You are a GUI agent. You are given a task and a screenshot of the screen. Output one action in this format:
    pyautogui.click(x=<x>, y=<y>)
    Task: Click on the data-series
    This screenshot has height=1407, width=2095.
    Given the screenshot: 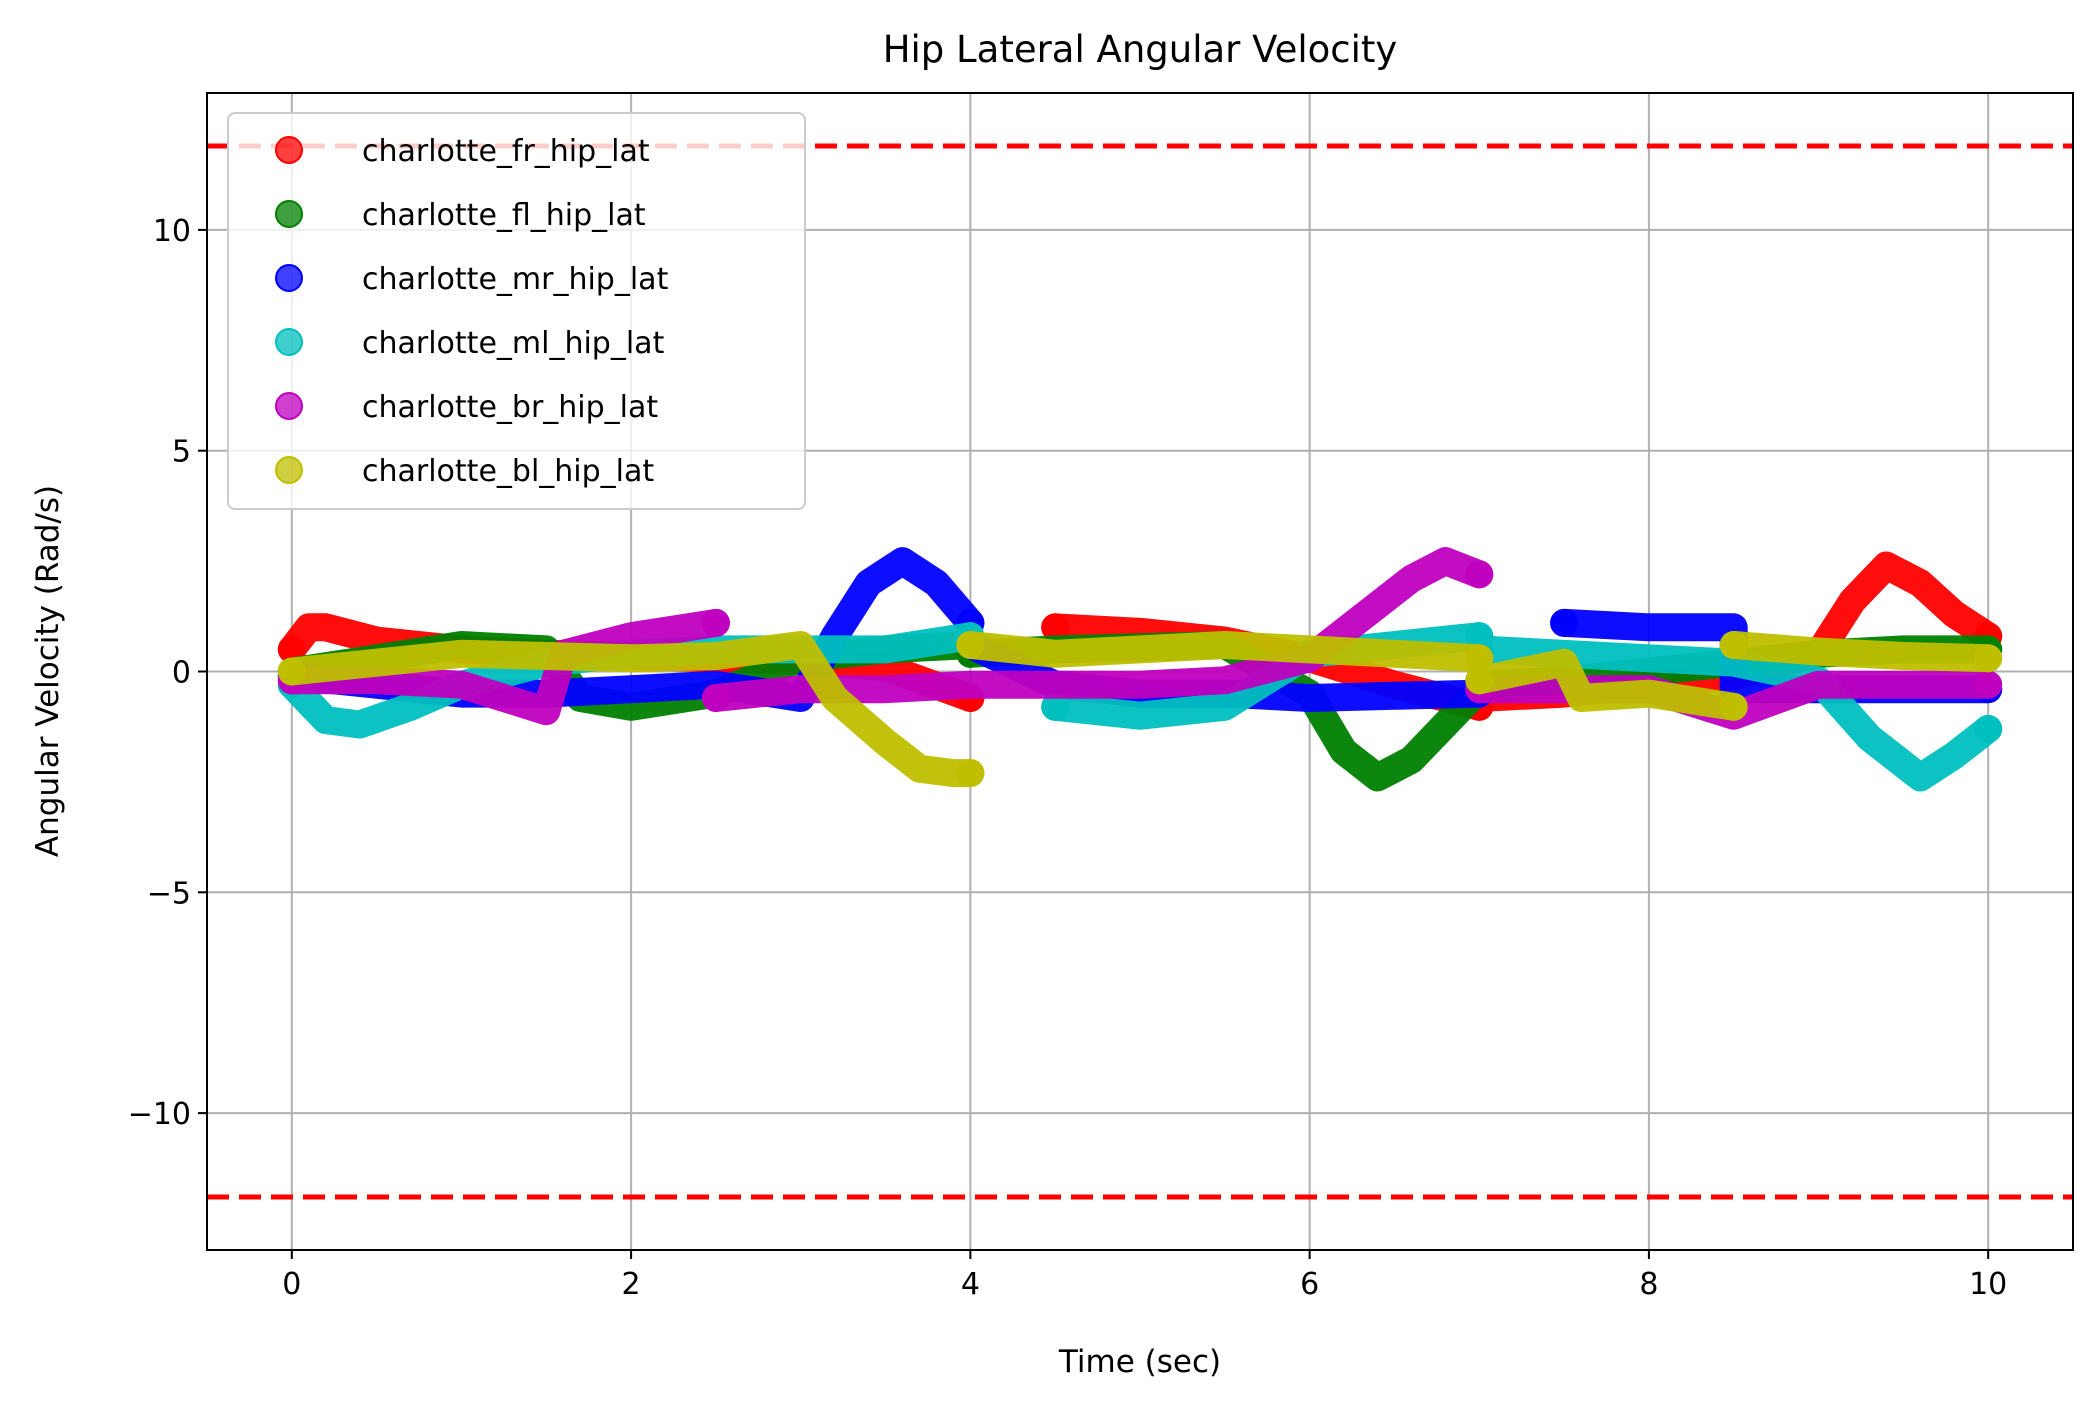 What is the action you would take?
    pyautogui.click(x=1140, y=669)
    